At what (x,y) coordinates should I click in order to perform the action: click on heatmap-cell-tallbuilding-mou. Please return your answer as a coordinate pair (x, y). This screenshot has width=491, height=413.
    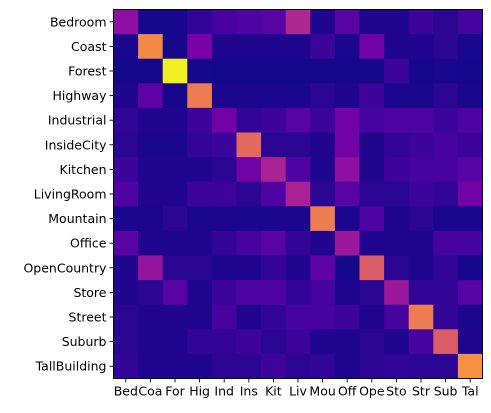
    Looking at the image, I should click on (323, 366).